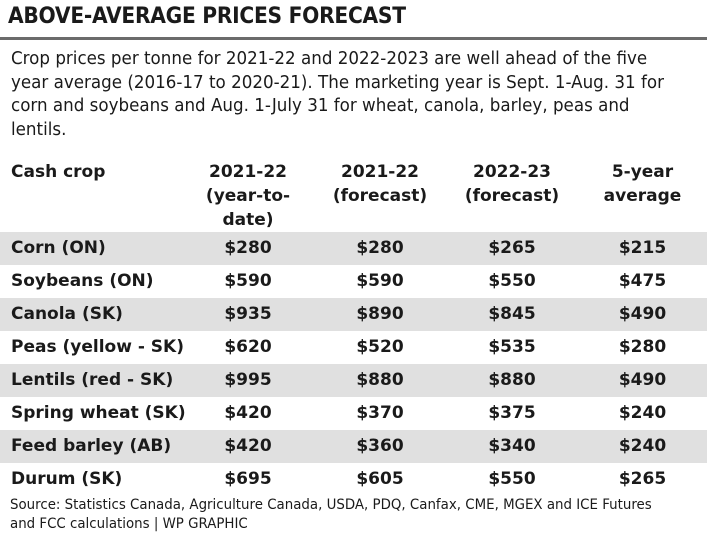 The image size is (707, 540). Describe the element at coordinates (380, 413) in the screenshot. I see `price-cell: $370` at that location.